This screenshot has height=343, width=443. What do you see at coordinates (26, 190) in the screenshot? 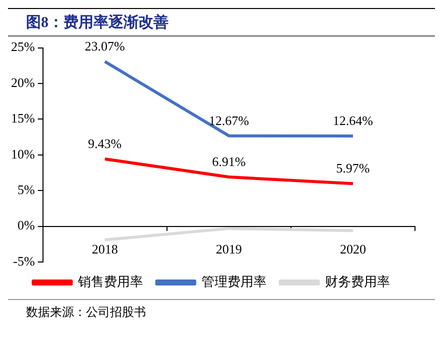
I see `y-tick-label: 5%` at bounding box center [26, 190].